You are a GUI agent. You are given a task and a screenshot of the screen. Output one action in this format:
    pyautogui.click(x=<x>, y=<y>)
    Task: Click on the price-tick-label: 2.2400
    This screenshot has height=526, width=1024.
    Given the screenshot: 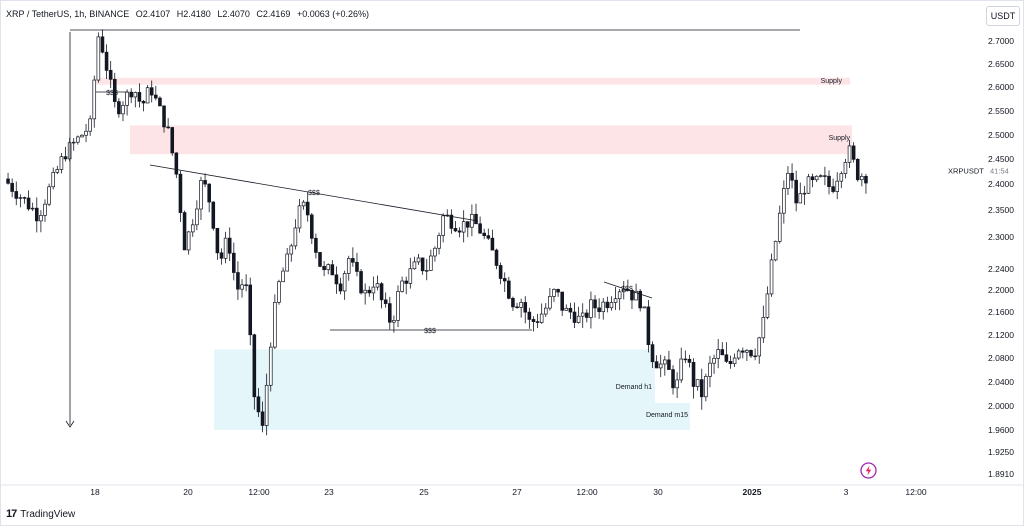 What is the action you would take?
    pyautogui.click(x=1001, y=269)
    